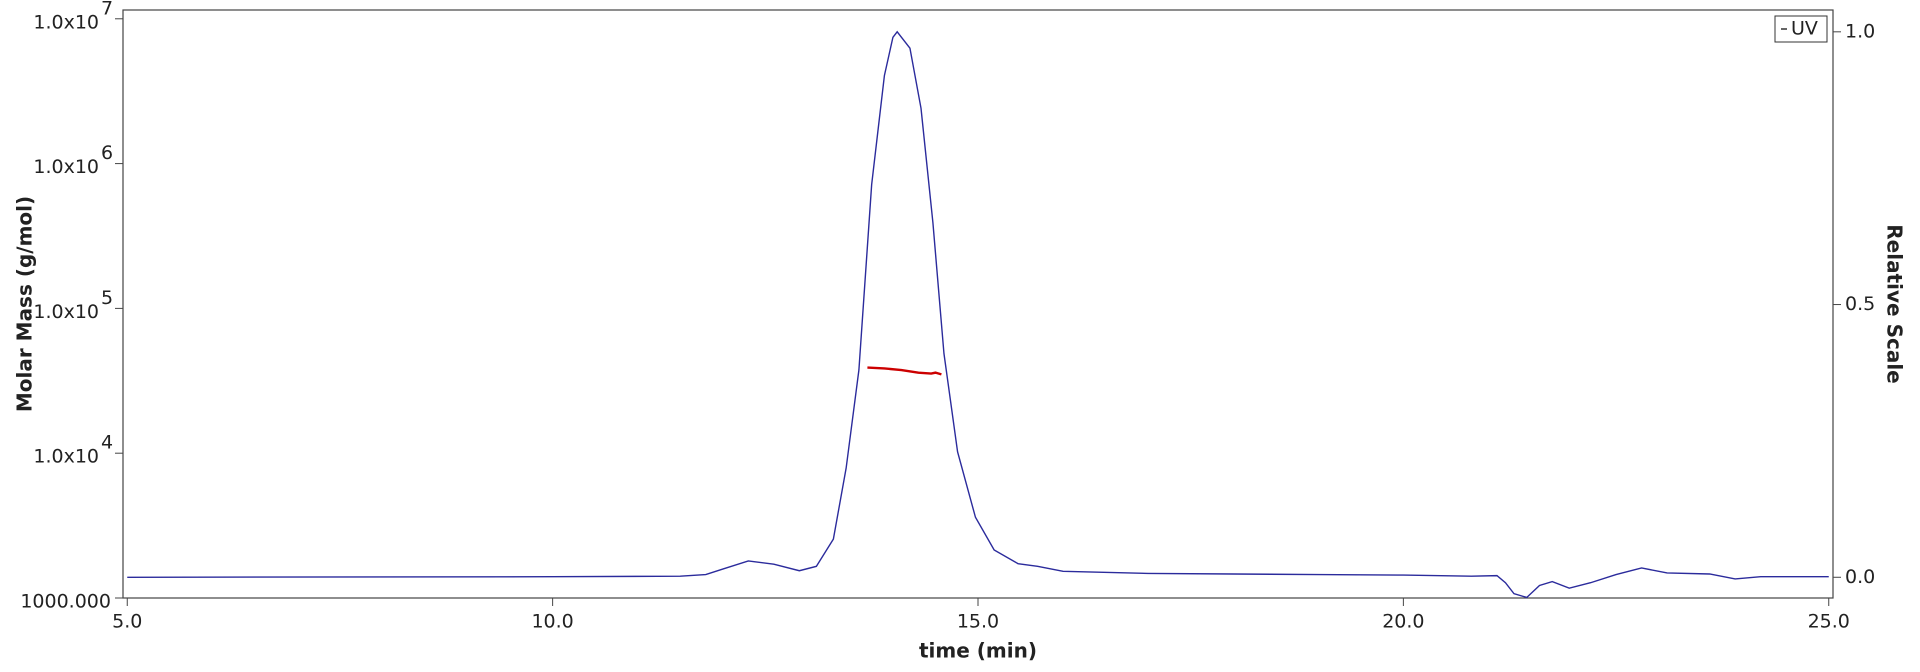  Describe the element at coordinates (1804, 29) in the screenshot. I see `legend-label: UV` at that location.